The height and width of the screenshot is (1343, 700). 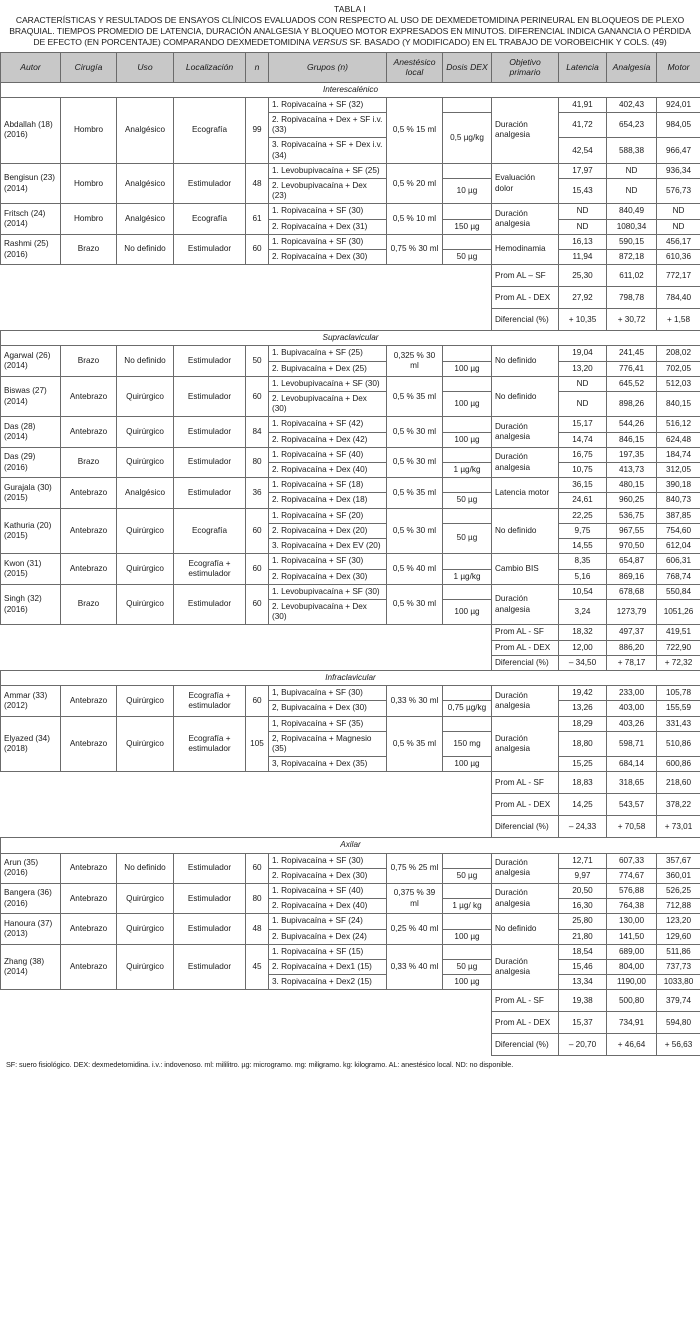 What do you see at coordinates (678, 647) in the screenshot?
I see `summary-motor: 722,90` at bounding box center [678, 647].